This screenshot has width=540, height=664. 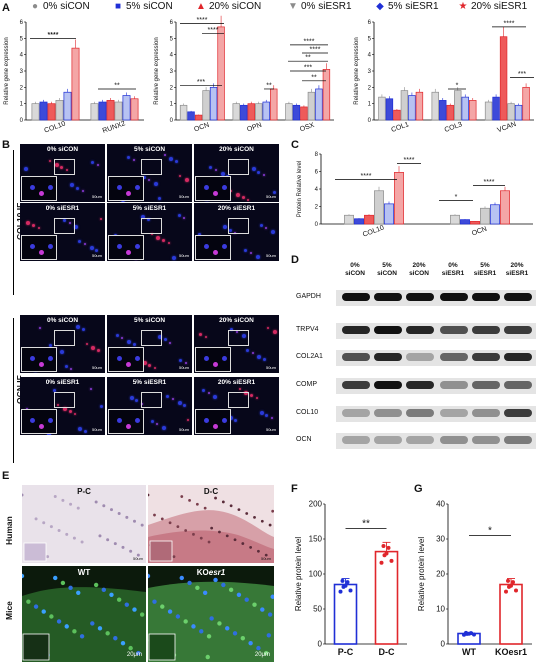 What do you see at coordinates (307, 412) in the screenshot?
I see `wb-row-label: COL10` at bounding box center [307, 412].